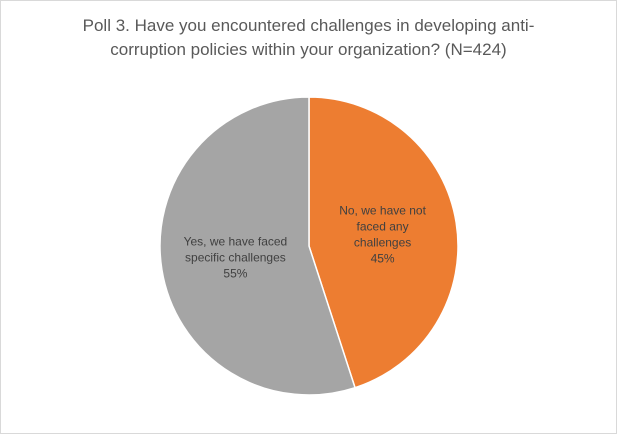 The image size is (617, 434). I want to click on pie-slice-1-label: No, we have not faced any challenges 45%, so click(382, 234).